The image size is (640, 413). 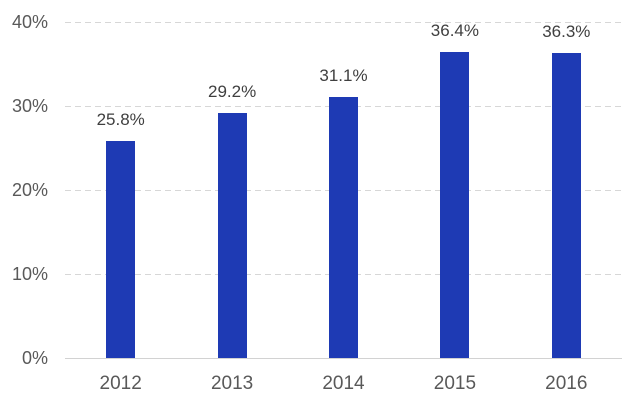 What do you see at coordinates (29, 106) in the screenshot?
I see `y-axis-tick-label-30: 30%` at bounding box center [29, 106].